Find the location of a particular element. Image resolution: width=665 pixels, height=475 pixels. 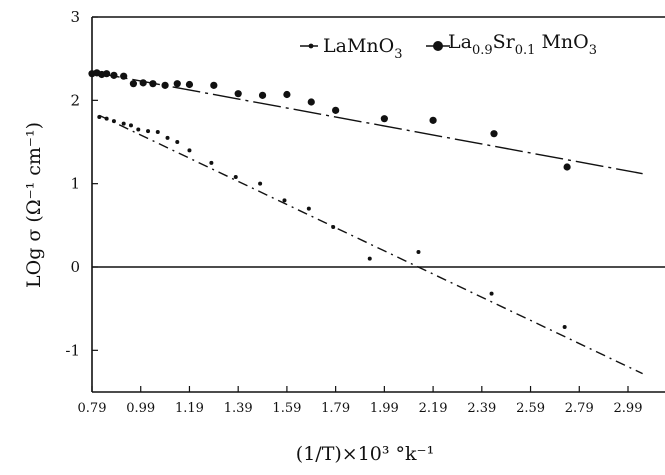

x-tick-label: 0.79 is located at coordinates (92, 408).